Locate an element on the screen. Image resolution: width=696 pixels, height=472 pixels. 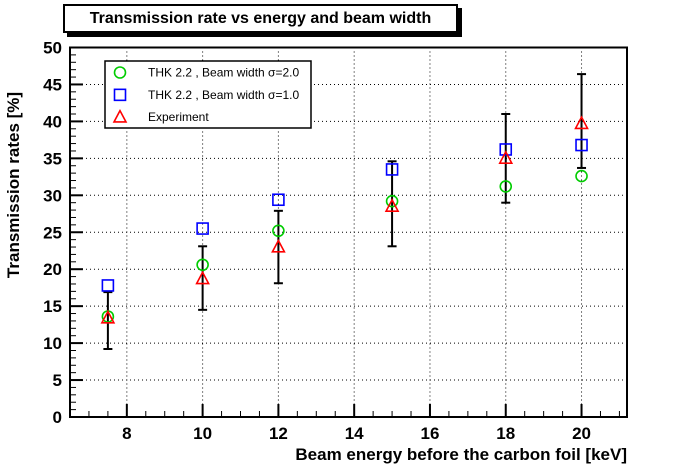
legend-label: Experiment is located at coordinates (178, 117).